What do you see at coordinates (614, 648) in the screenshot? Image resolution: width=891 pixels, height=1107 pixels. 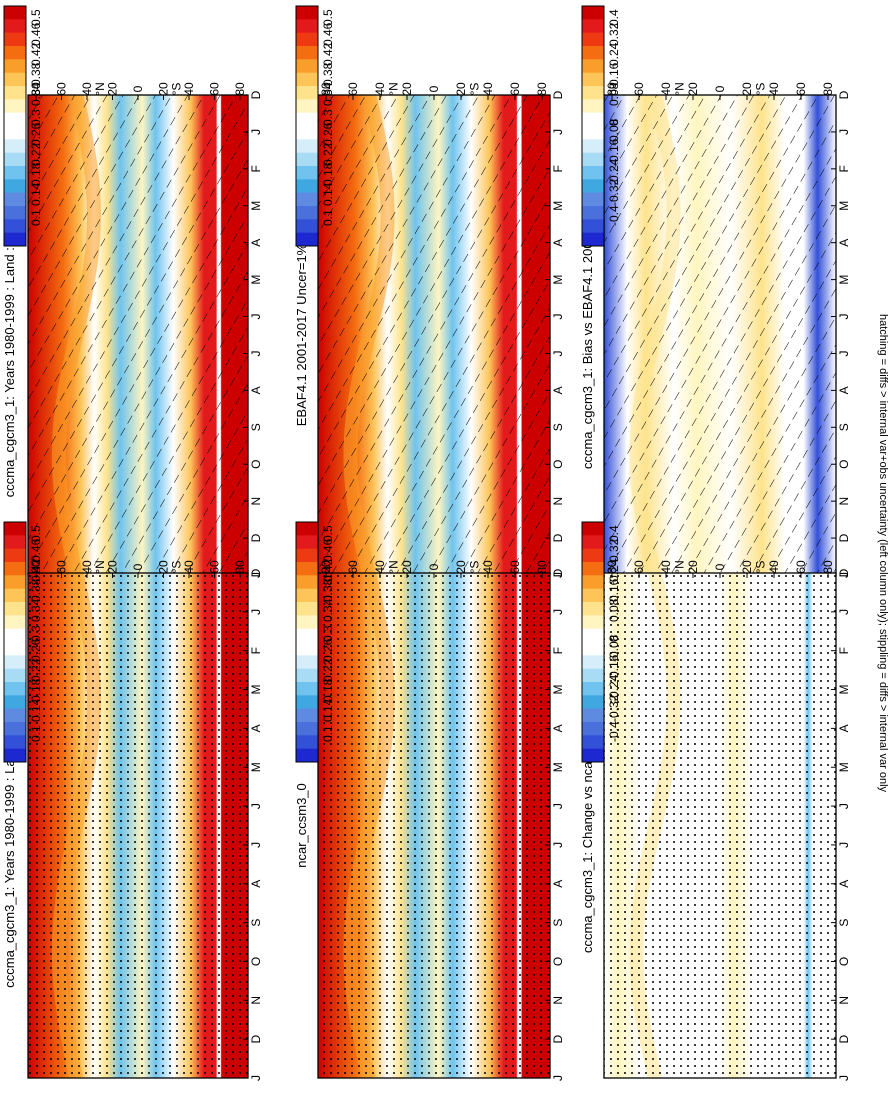 I see `colorbar-label: -0.08` at bounding box center [614, 648].